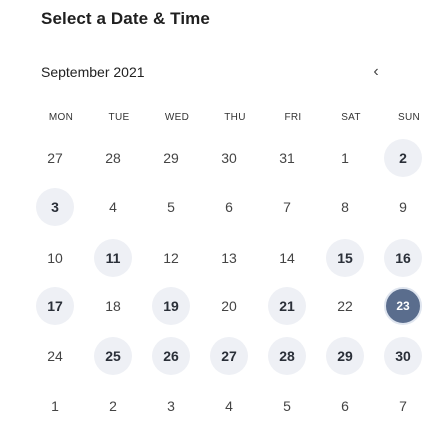 This screenshot has height=447, width=438. What do you see at coordinates (113, 306) in the screenshot?
I see `calendar-unavailable-day: 18` at bounding box center [113, 306].